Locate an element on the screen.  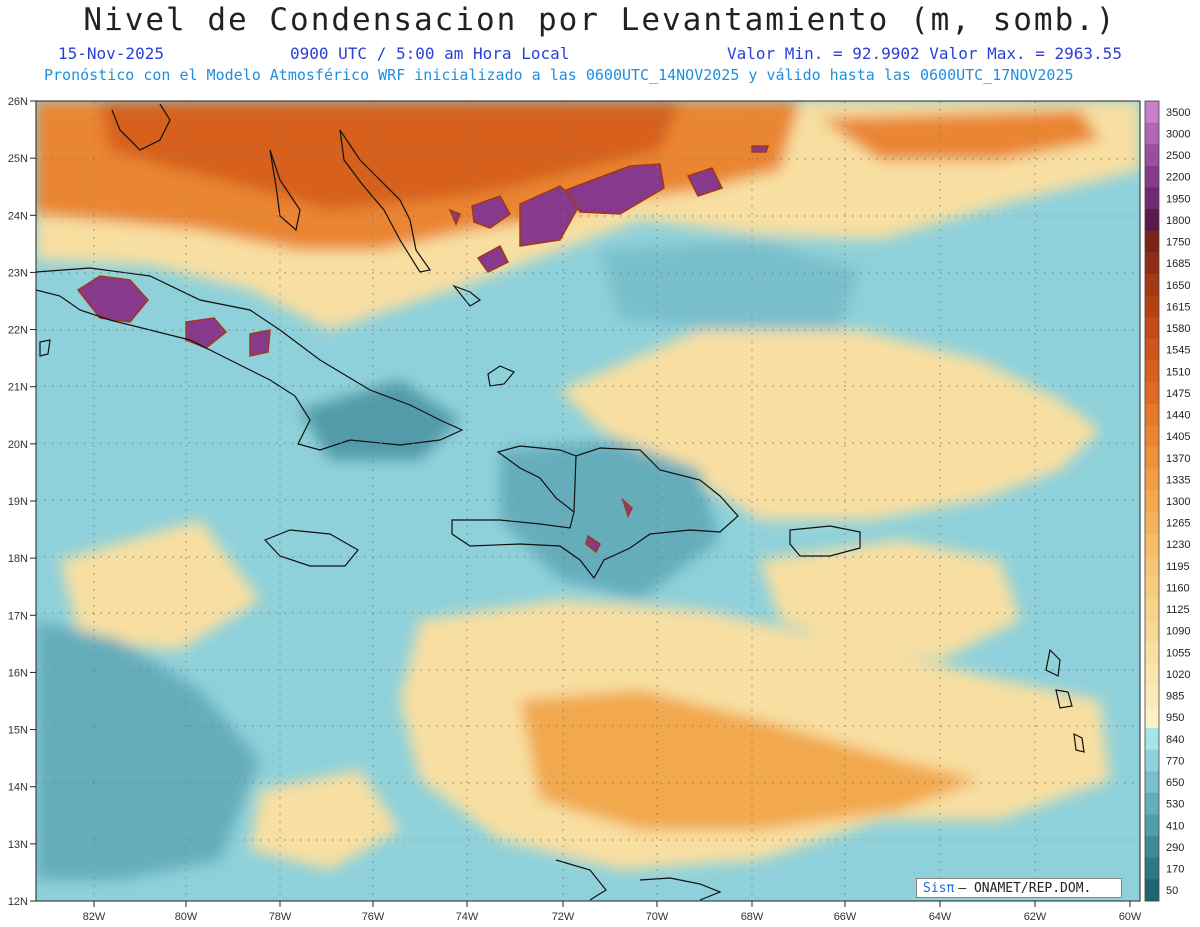
lon-tick-label: 66W is located at coordinates (845, 917).